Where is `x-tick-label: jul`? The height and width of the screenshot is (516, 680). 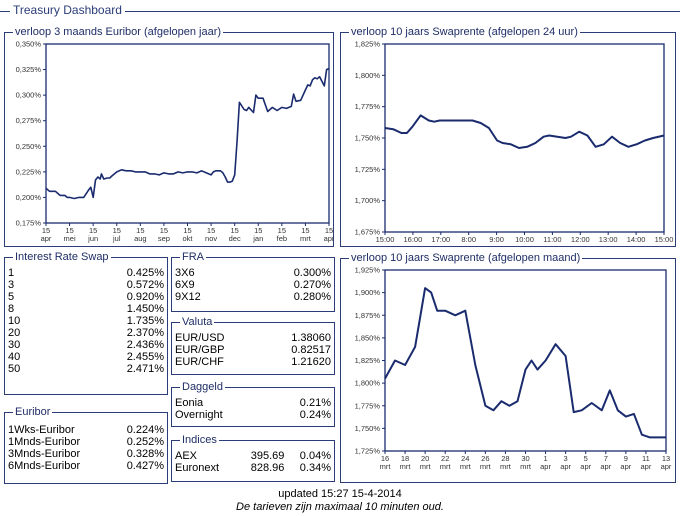
x-tick-label: jul is located at coordinates (116, 238).